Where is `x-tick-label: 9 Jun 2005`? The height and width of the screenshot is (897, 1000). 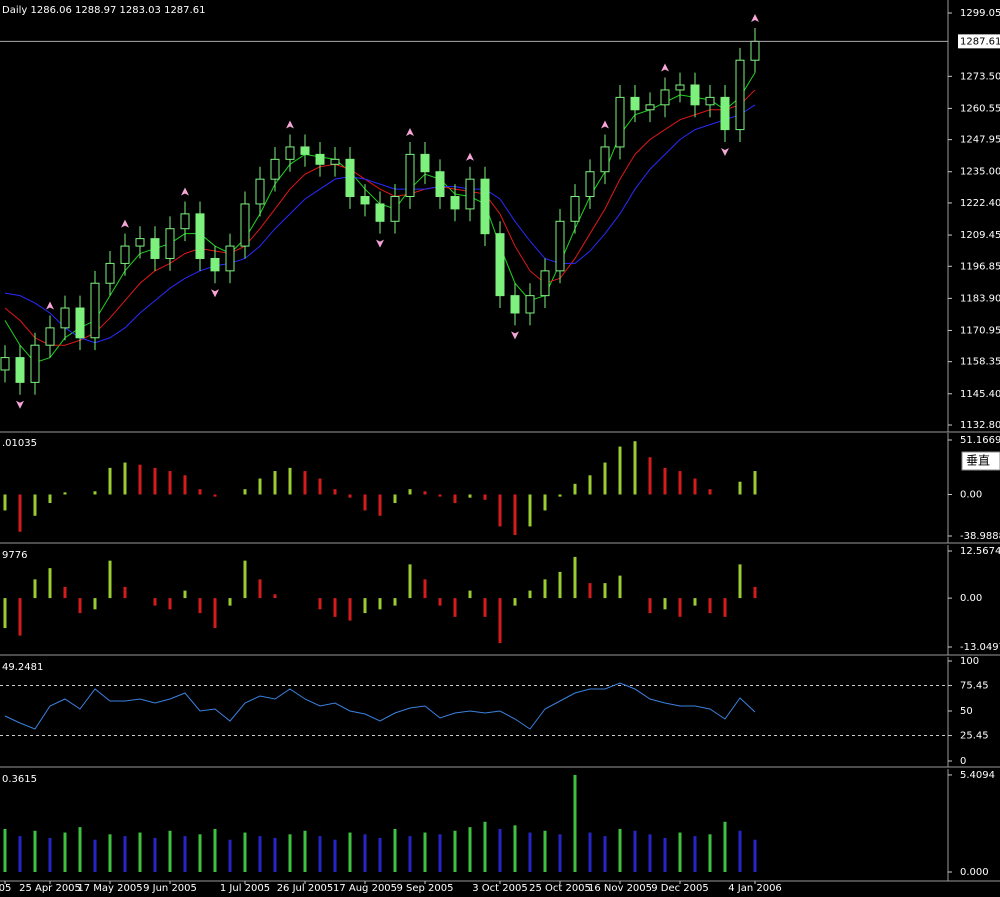
x-tick-label: 9 Jun 2005 is located at coordinates (170, 888).